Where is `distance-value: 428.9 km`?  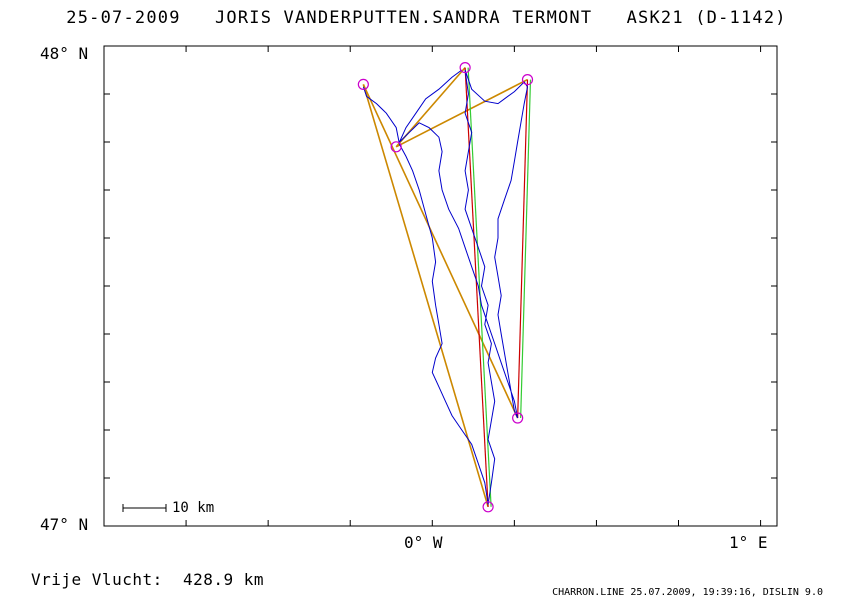
distance-value: 428.9 km is located at coordinates (224, 579).